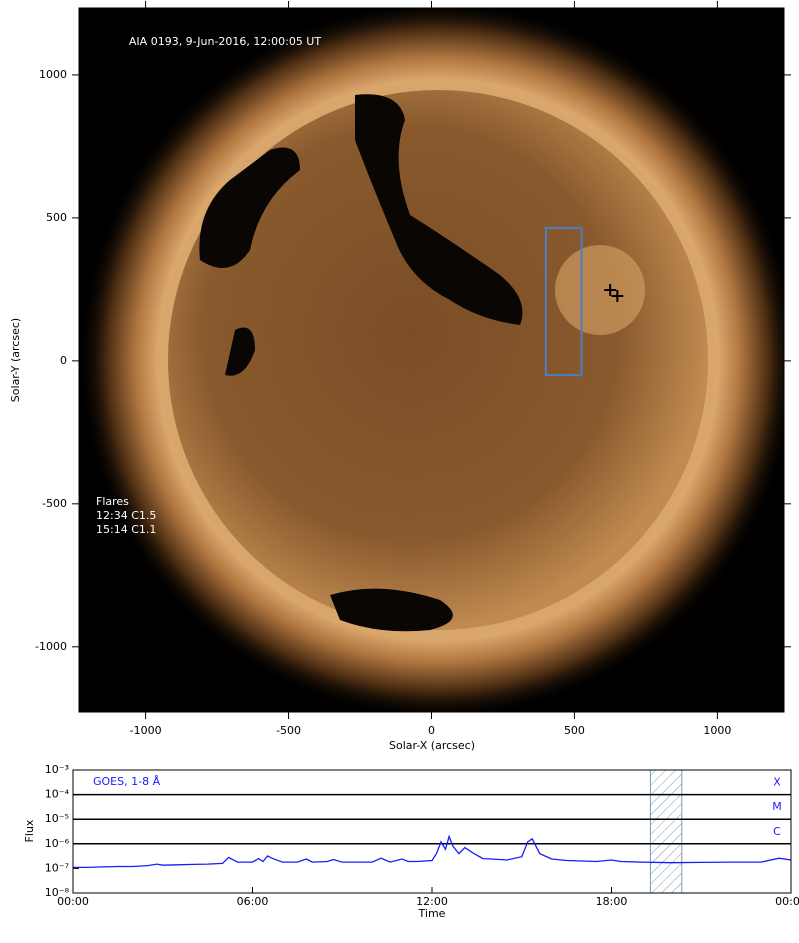  What do you see at coordinates (54, 503) in the screenshot?
I see `y-tick-label: -500` at bounding box center [54, 503].